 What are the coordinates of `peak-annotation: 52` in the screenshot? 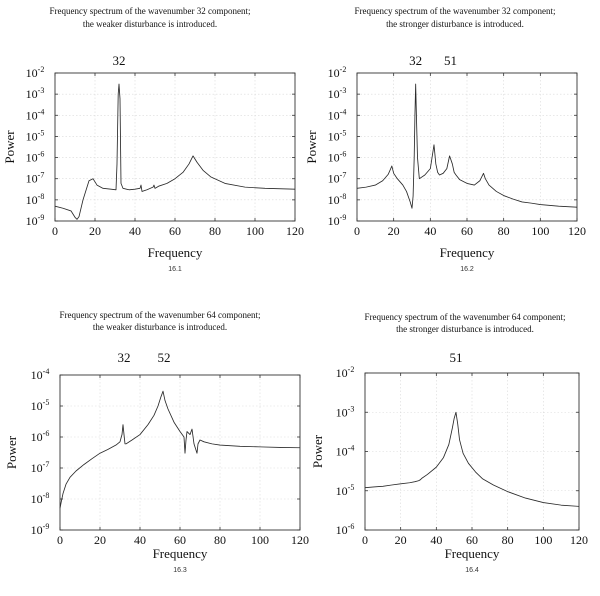 It's located at (164, 357).